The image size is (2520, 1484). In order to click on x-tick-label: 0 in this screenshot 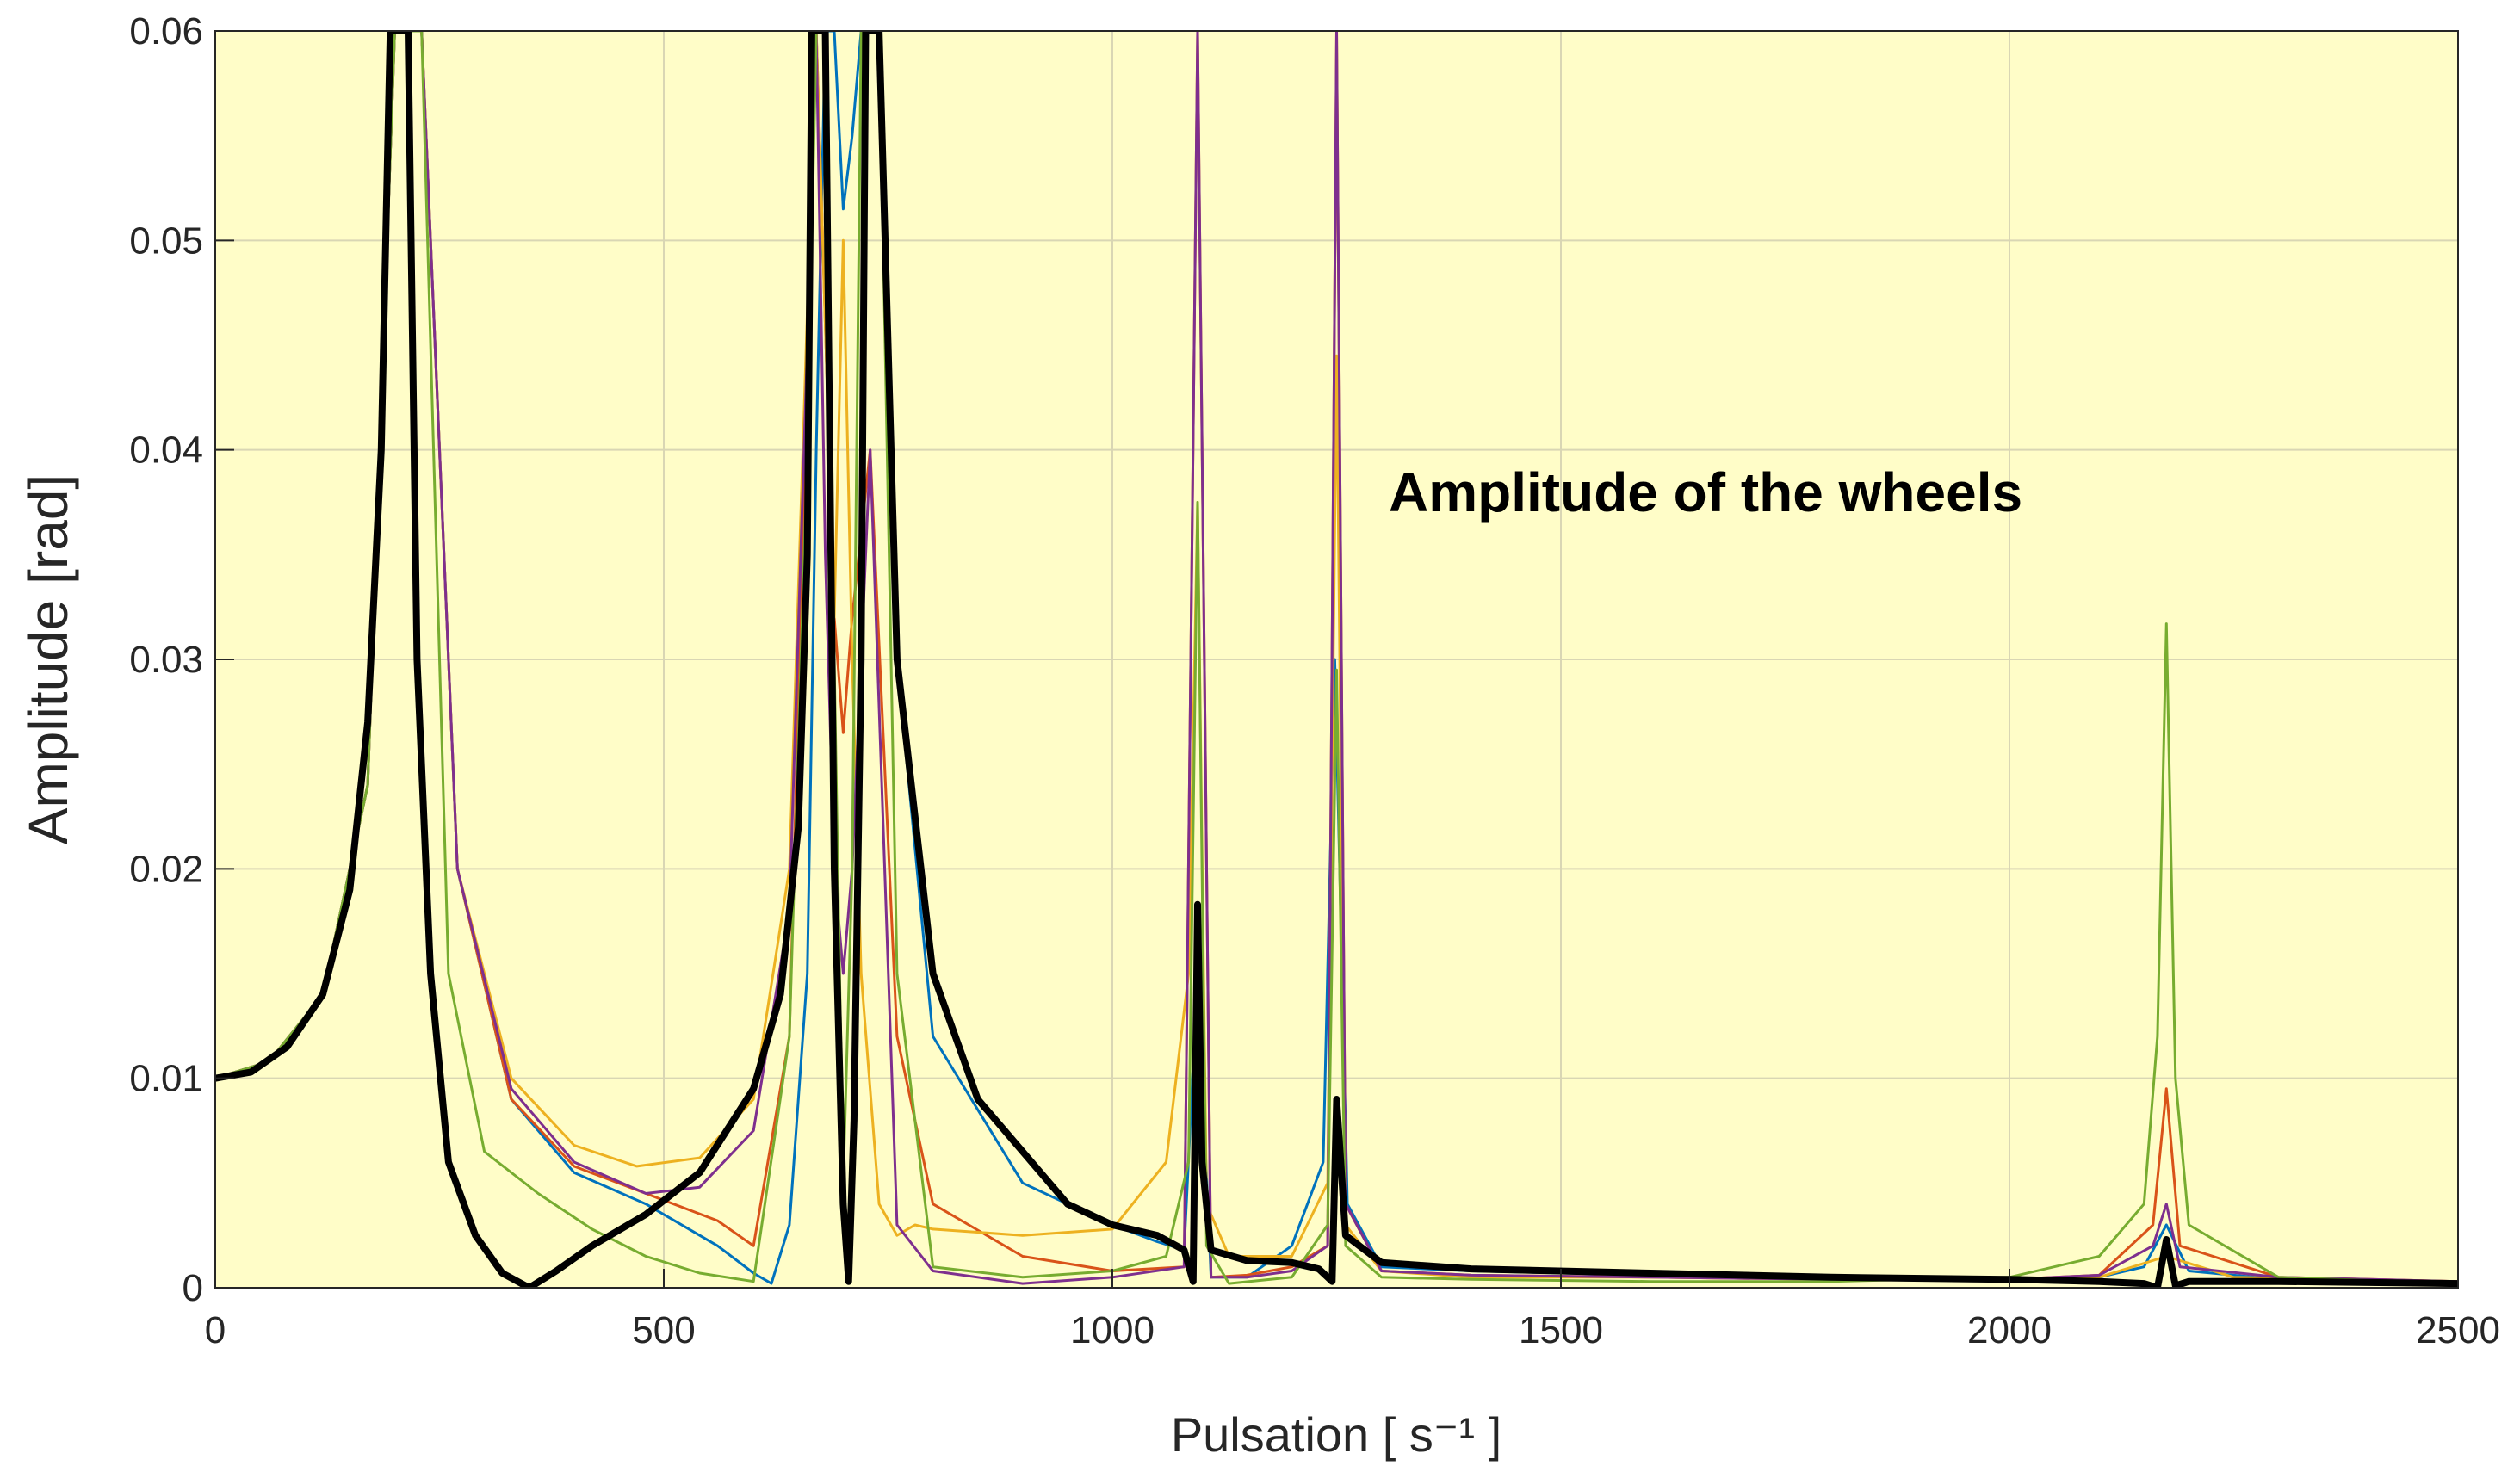, I will do `click(216, 1330)`.